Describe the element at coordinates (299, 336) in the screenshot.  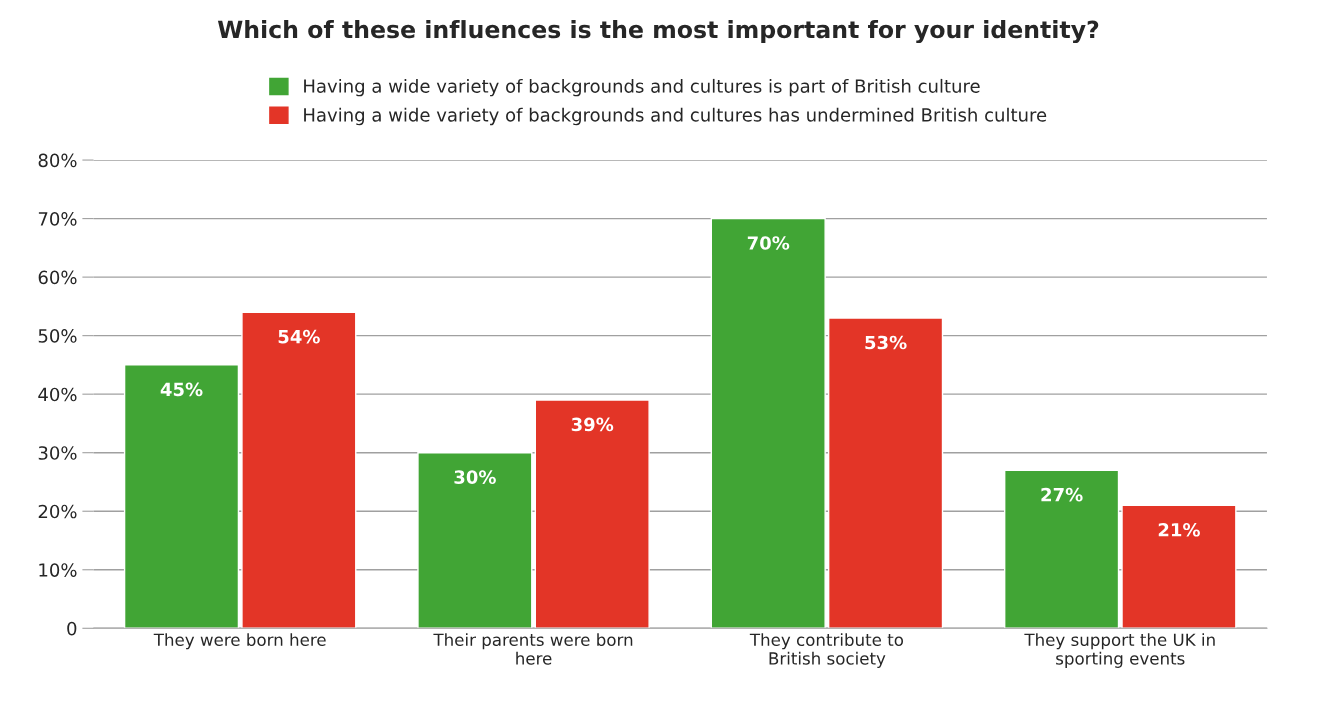
I see `data-label: 54%` at that location.